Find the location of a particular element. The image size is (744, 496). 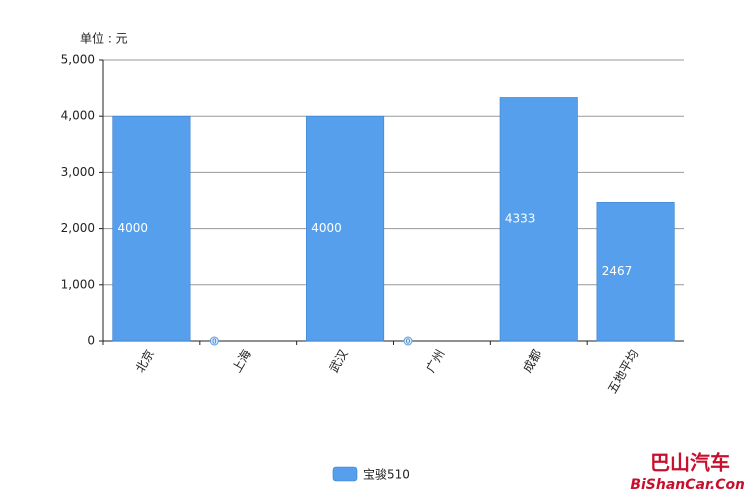

y-tick-label: 1,000 is located at coordinates (78, 284).